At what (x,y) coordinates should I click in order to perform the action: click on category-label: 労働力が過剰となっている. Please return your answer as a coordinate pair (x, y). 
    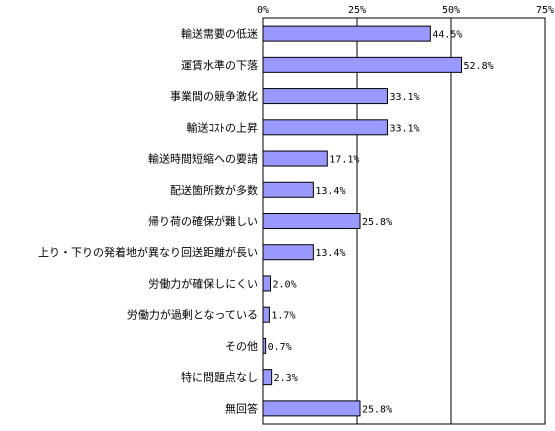
    Looking at the image, I should click on (192, 315).